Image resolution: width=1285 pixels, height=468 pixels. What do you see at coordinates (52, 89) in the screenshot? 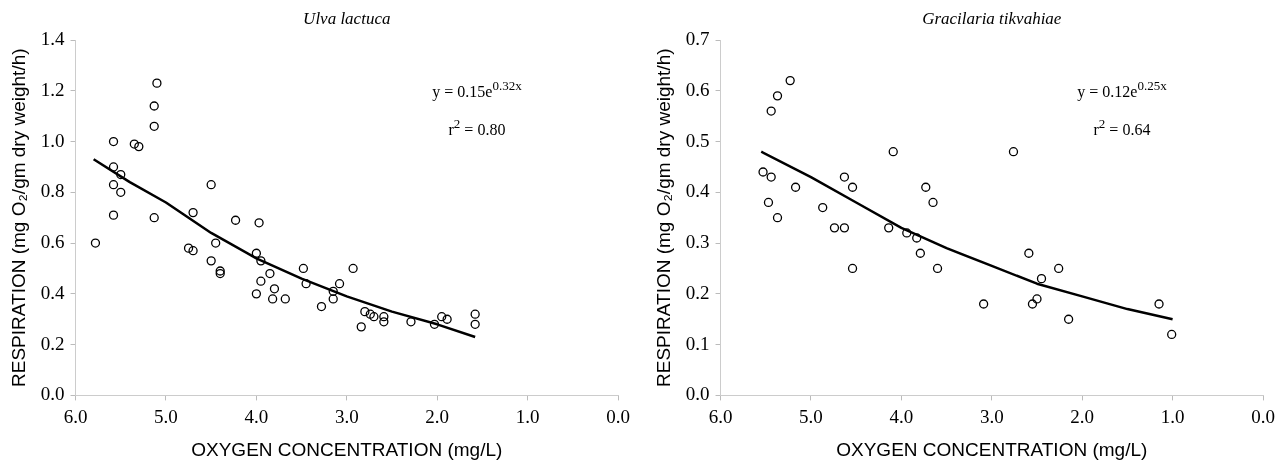
I see `y-tick-label: 1.2` at bounding box center [52, 89].